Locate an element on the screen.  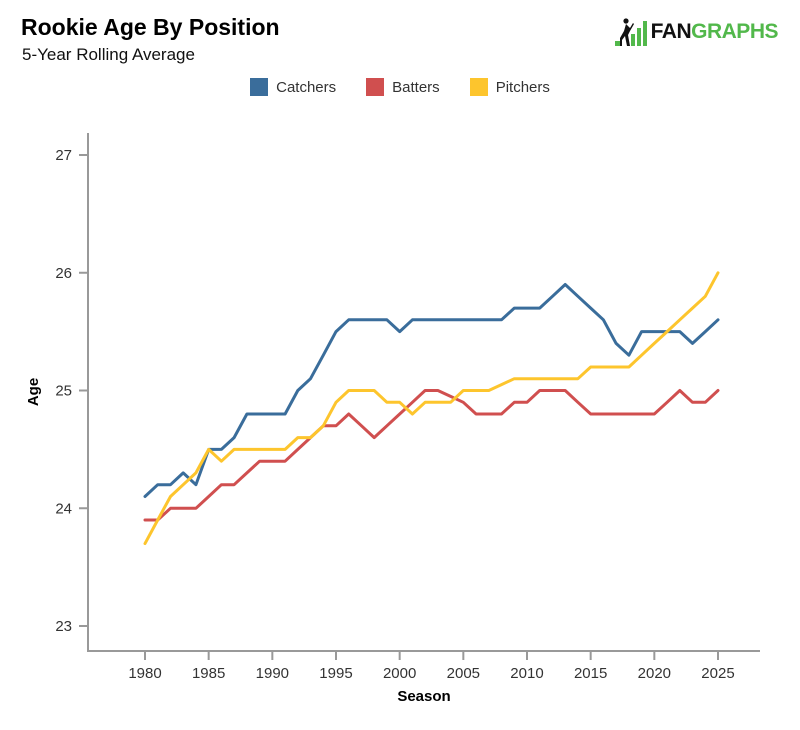
y-tick-label: 27 is located at coordinates (63, 155).